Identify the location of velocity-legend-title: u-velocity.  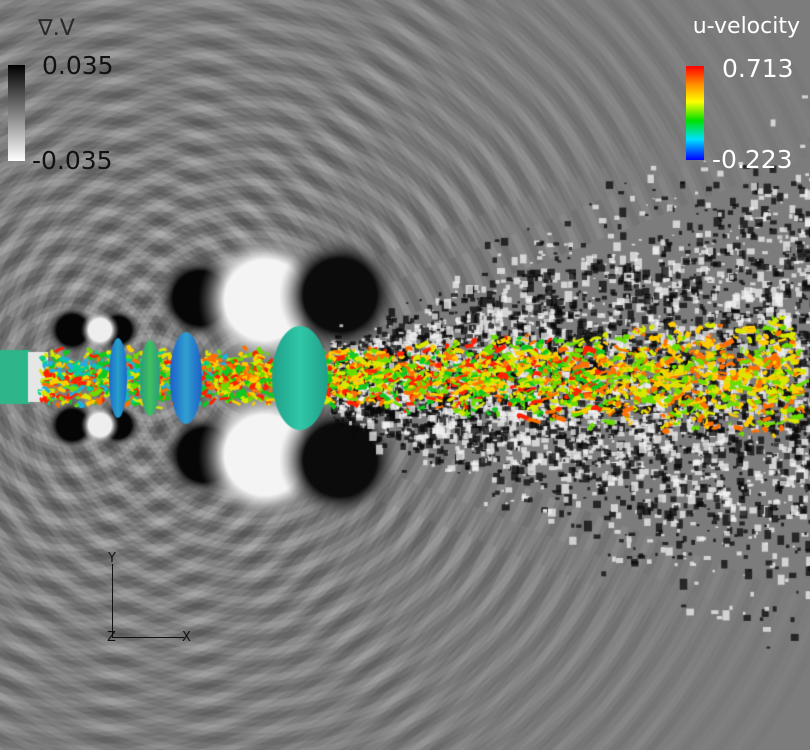
(746, 26).